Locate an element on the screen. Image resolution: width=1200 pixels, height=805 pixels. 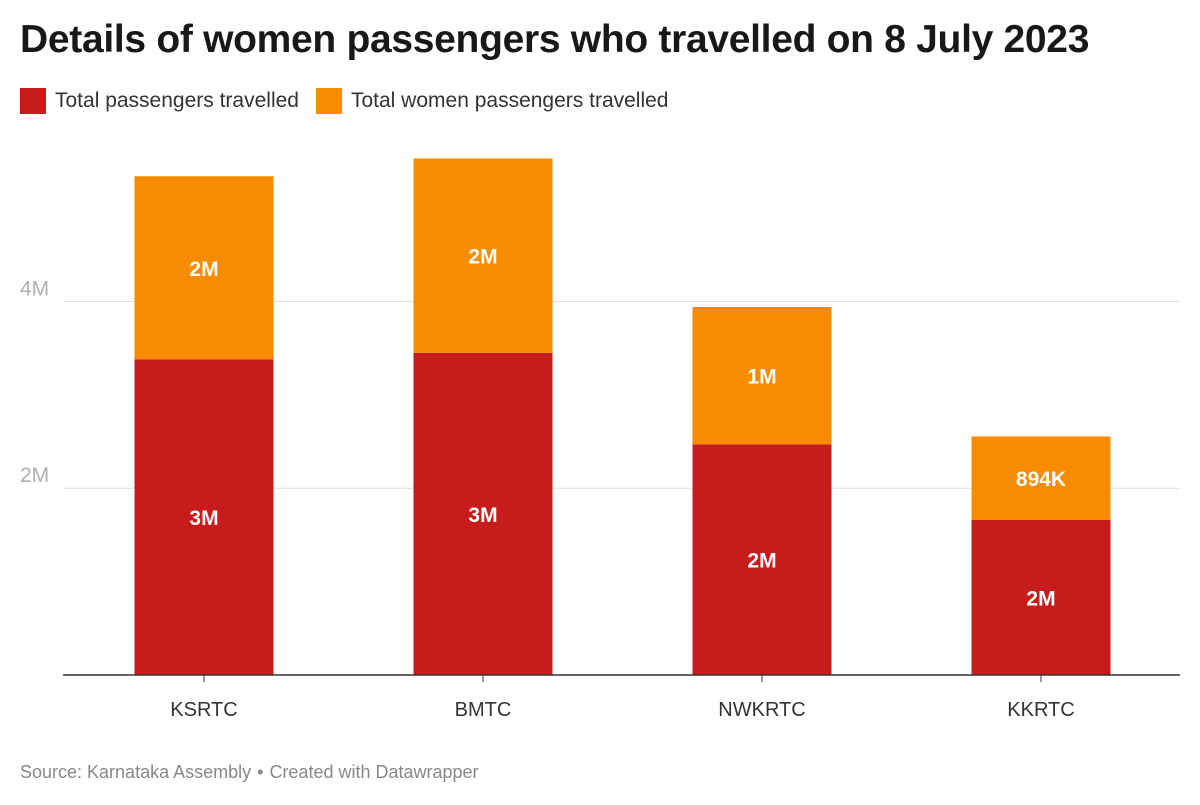
legend-swatch-women is located at coordinates (328, 101).